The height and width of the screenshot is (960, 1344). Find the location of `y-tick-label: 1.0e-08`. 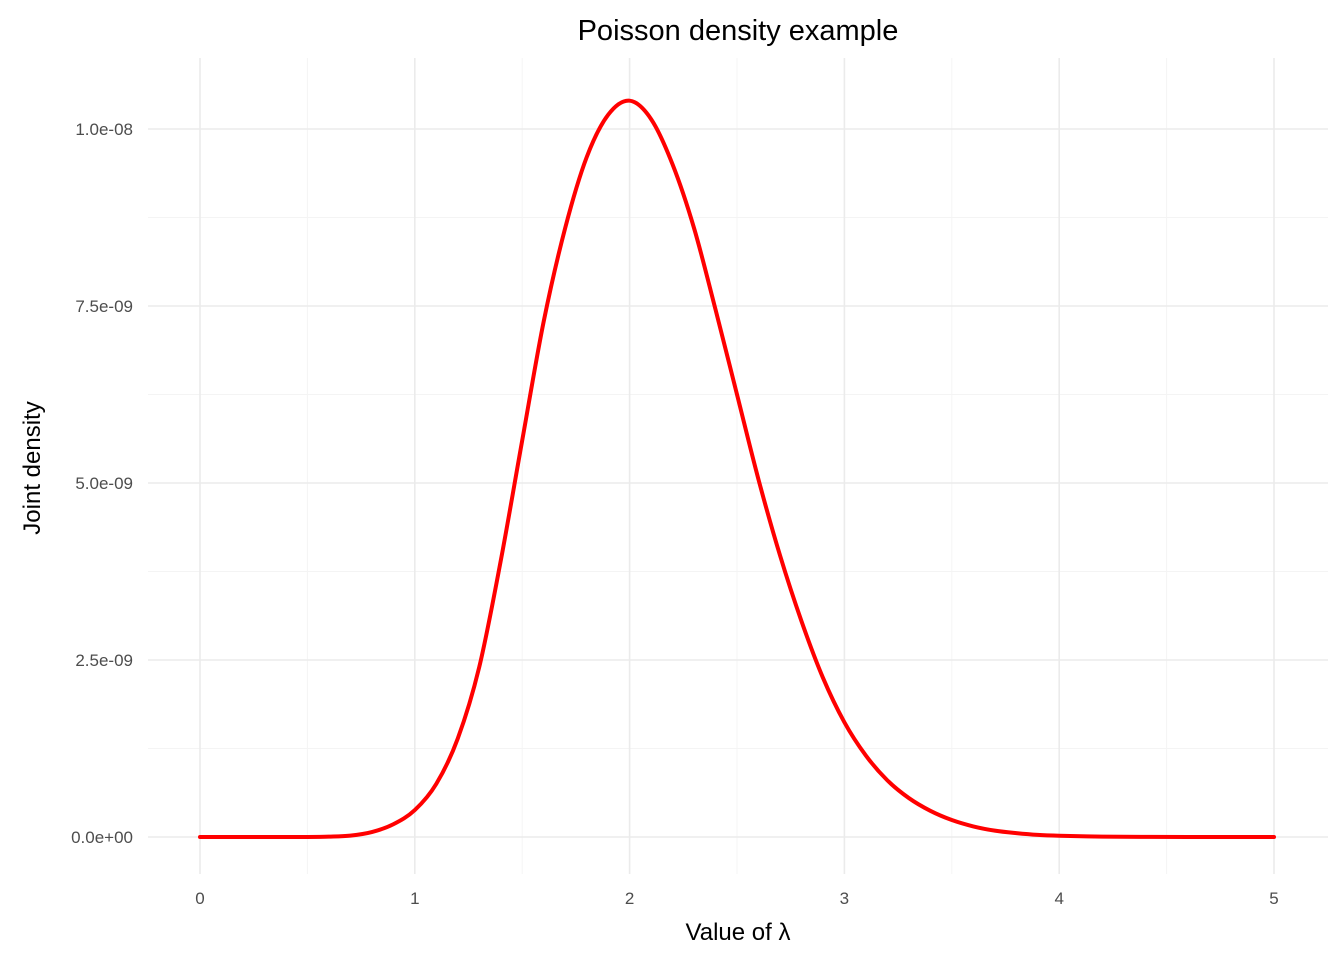

y-tick-label: 1.0e-08 is located at coordinates (104, 129).